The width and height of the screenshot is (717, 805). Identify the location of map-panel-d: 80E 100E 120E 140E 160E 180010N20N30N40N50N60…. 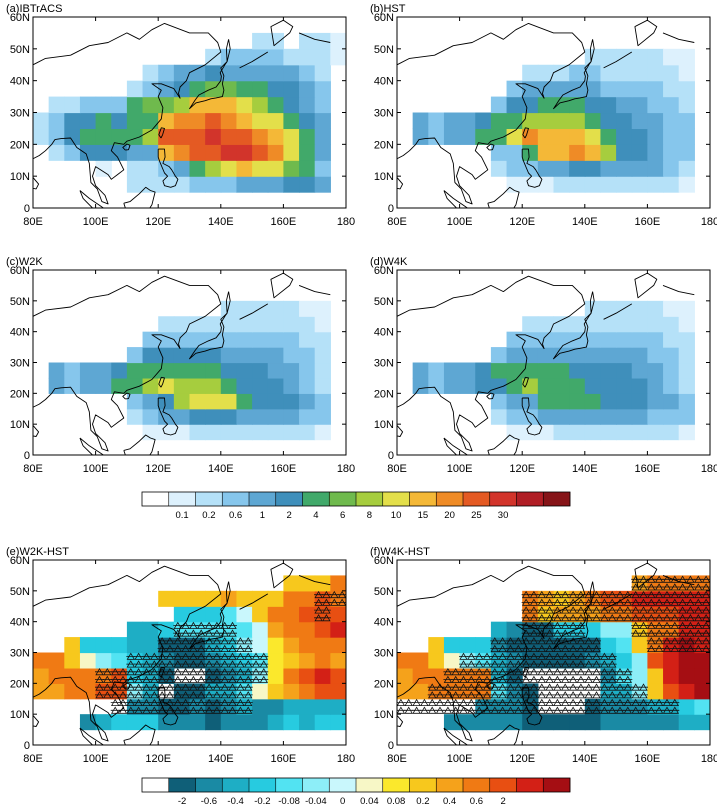
(543, 365).